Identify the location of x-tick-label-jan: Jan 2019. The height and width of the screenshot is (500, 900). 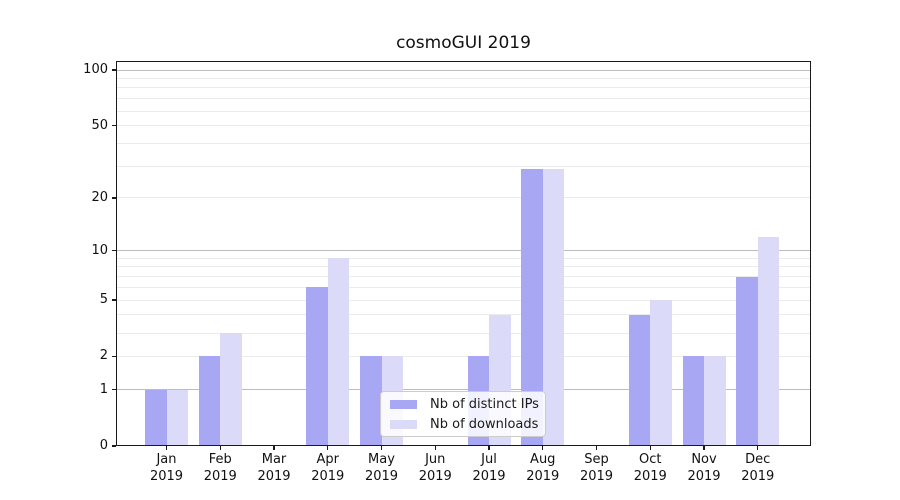
(166, 468).